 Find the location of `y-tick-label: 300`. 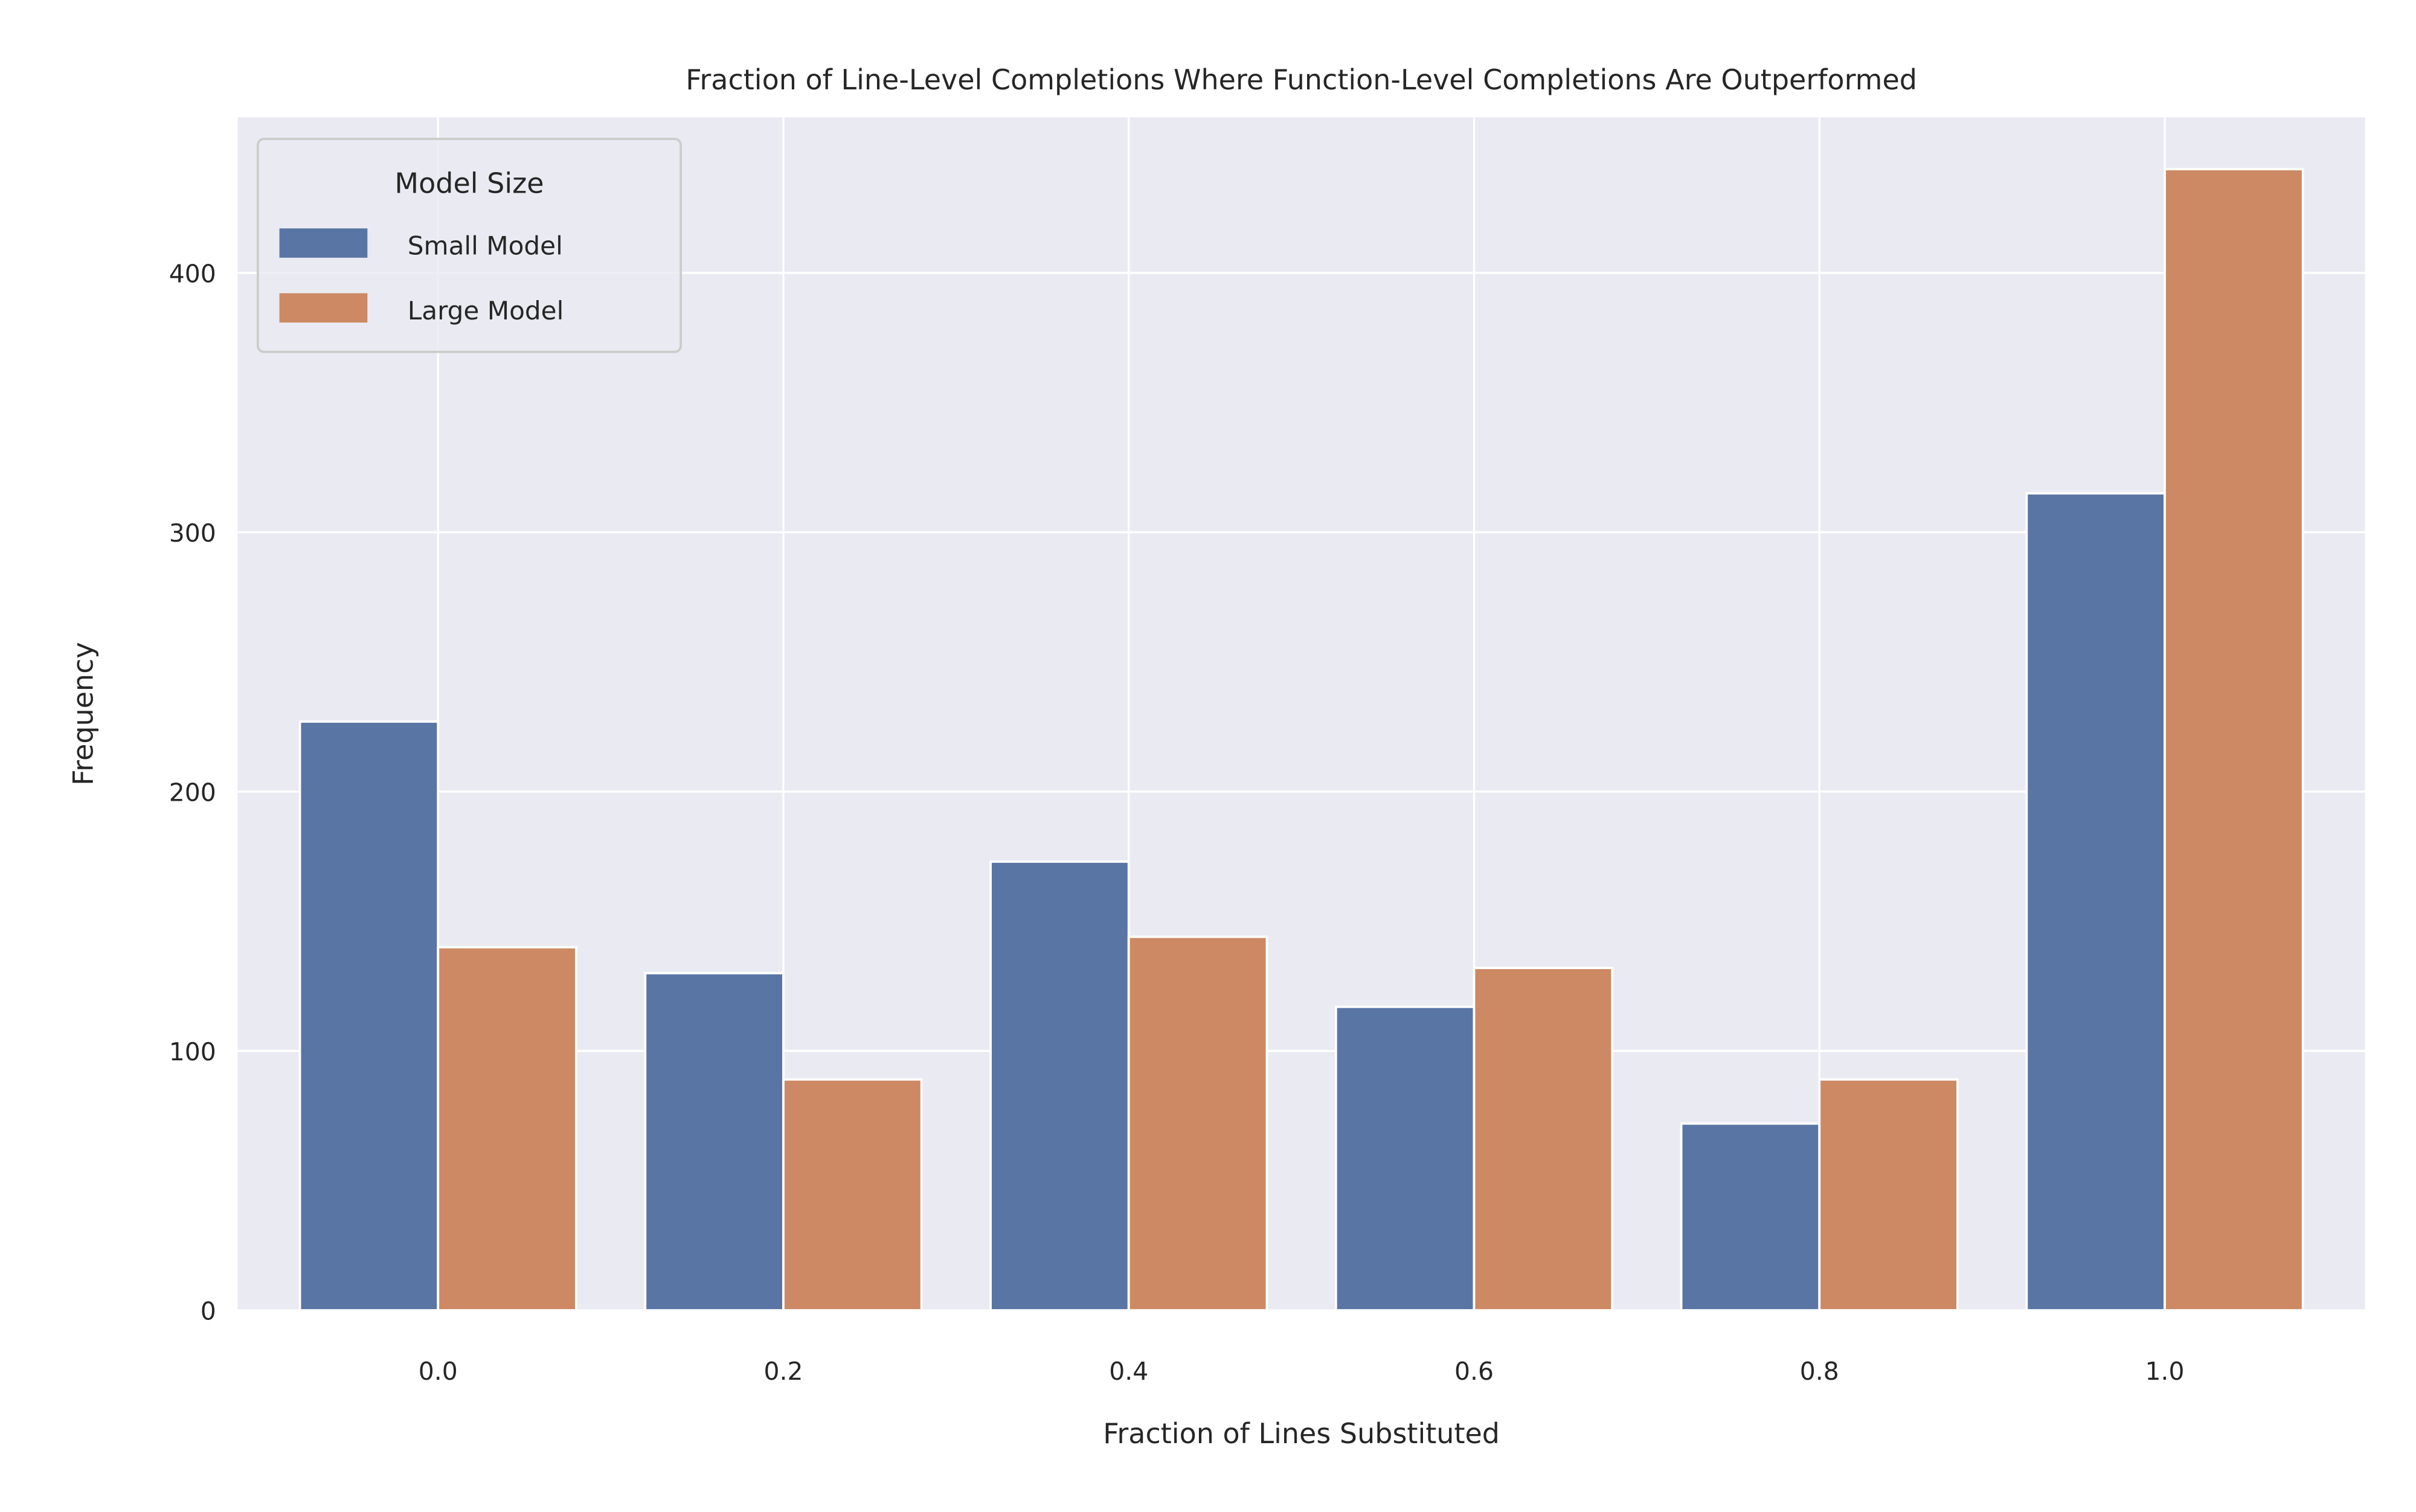

y-tick-label: 300 is located at coordinates (192, 533).